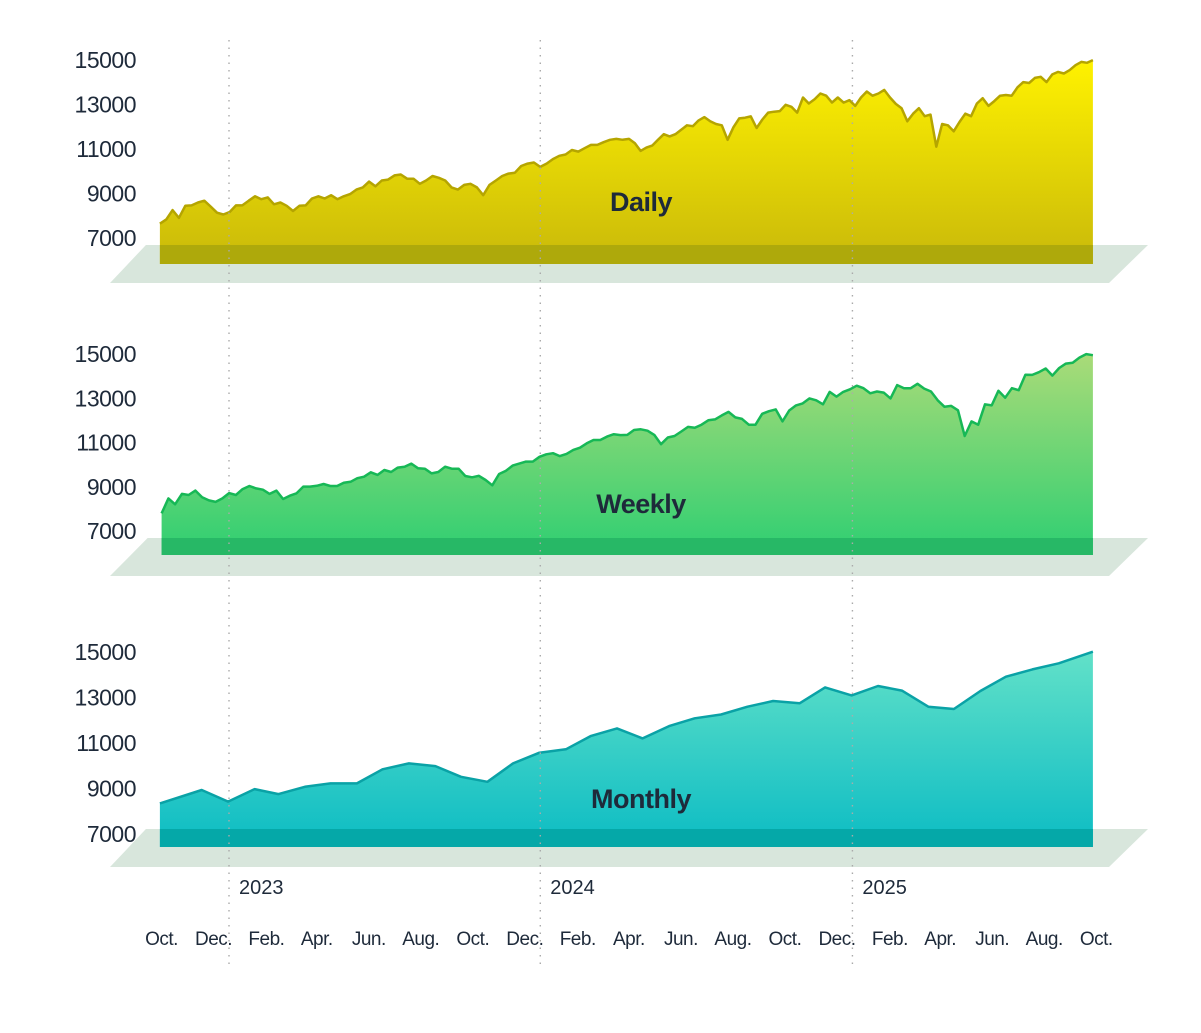 The height and width of the screenshot is (1033, 1201). I want to click on daily-panel-label: Daily, so click(641, 202).